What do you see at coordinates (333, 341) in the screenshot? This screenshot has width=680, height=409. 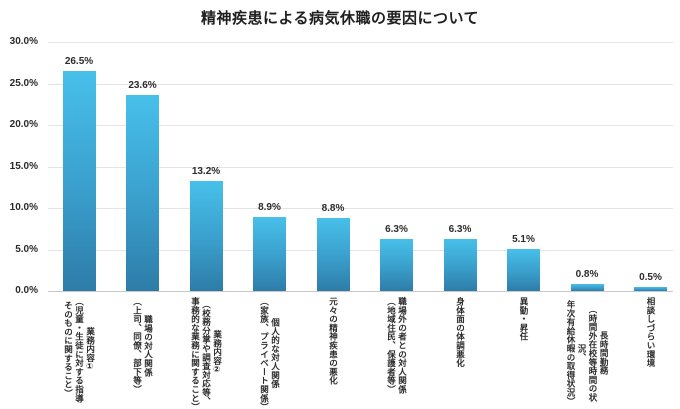 I see `x-axis-category-label: 元々の精神疾患の悪化` at bounding box center [333, 341].